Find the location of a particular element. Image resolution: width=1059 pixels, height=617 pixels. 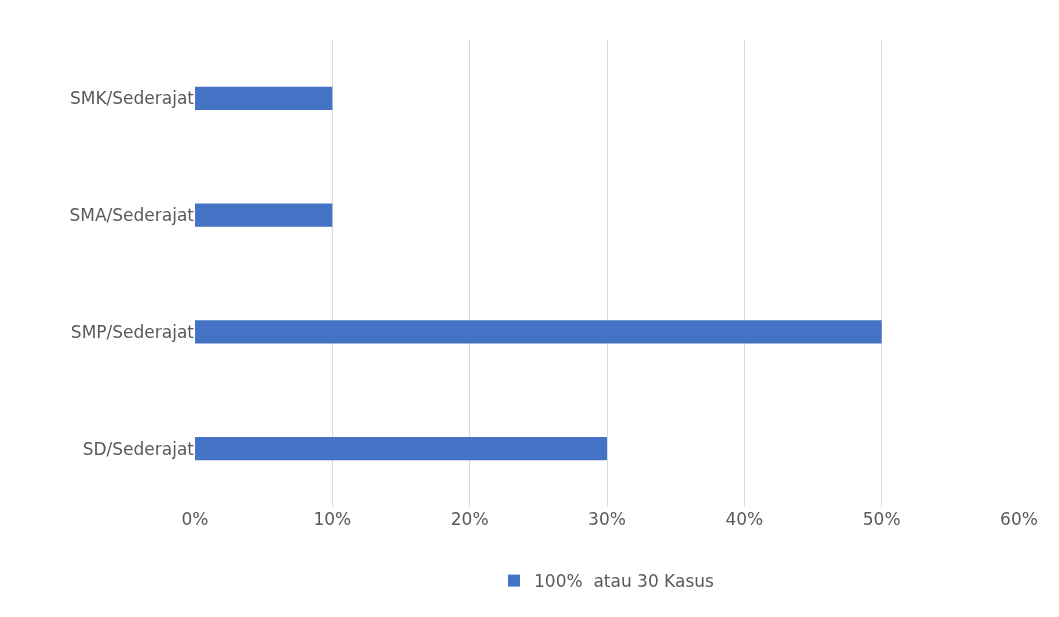

x-tick-label: 40% is located at coordinates (744, 519).